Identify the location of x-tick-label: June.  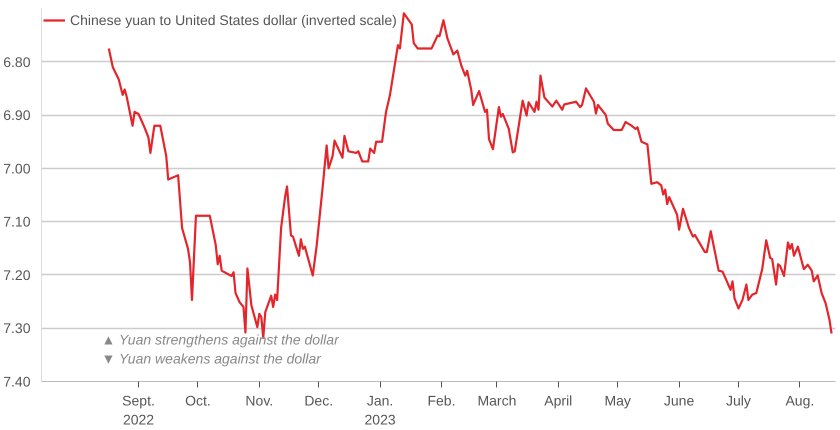
(679, 400).